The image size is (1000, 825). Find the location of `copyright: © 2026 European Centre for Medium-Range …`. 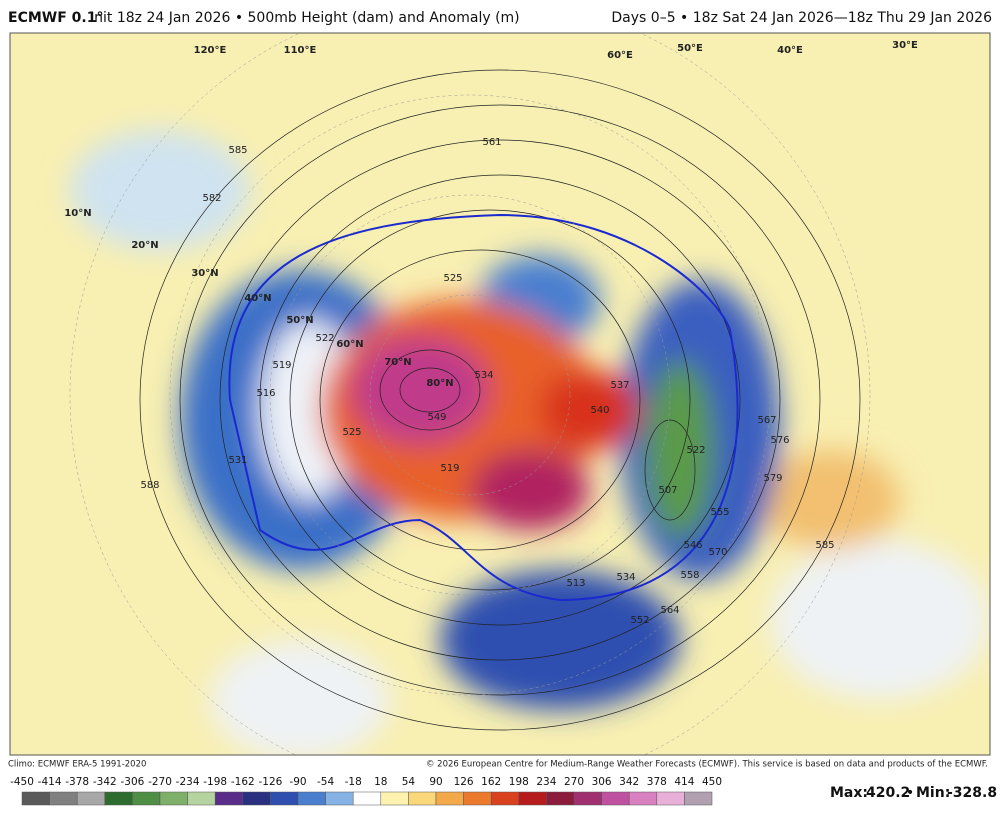

copyright: © 2026 European Centre for Medium-Range … is located at coordinates (707, 765).